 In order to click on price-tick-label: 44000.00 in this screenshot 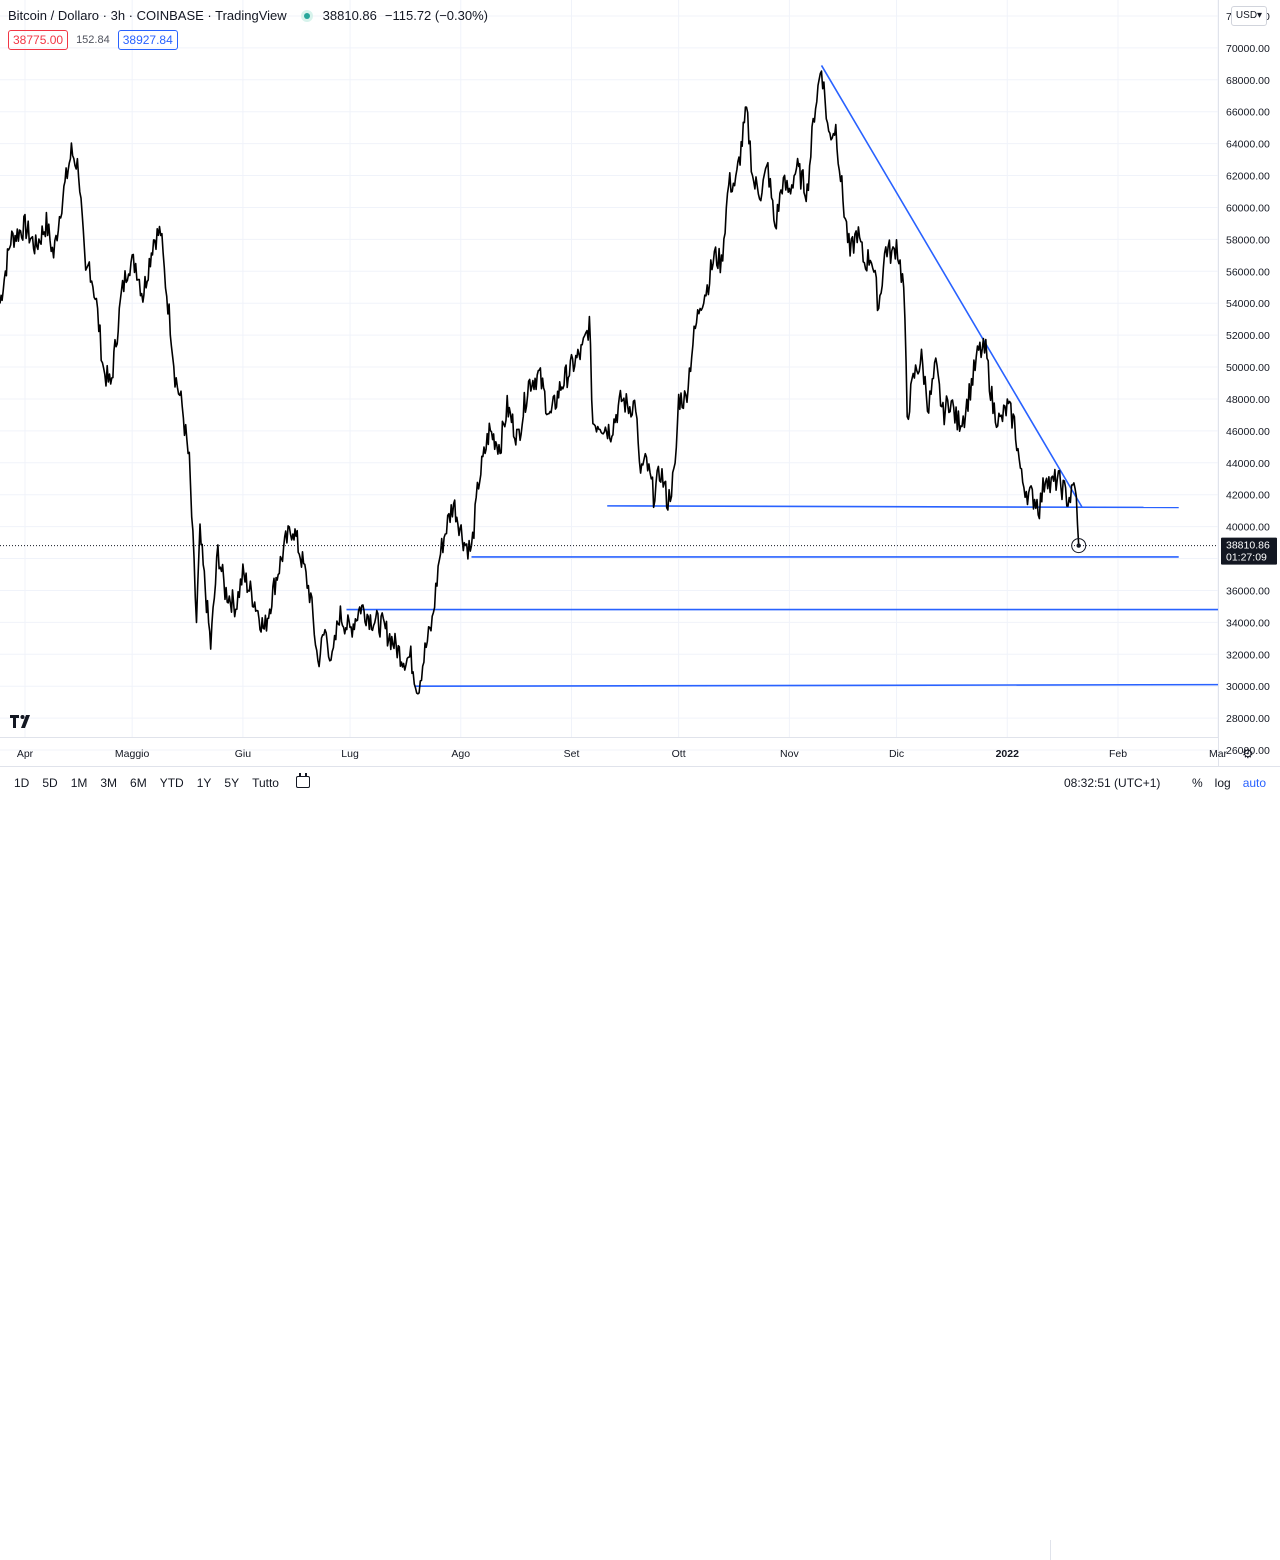, I will do `click(1248, 464)`.